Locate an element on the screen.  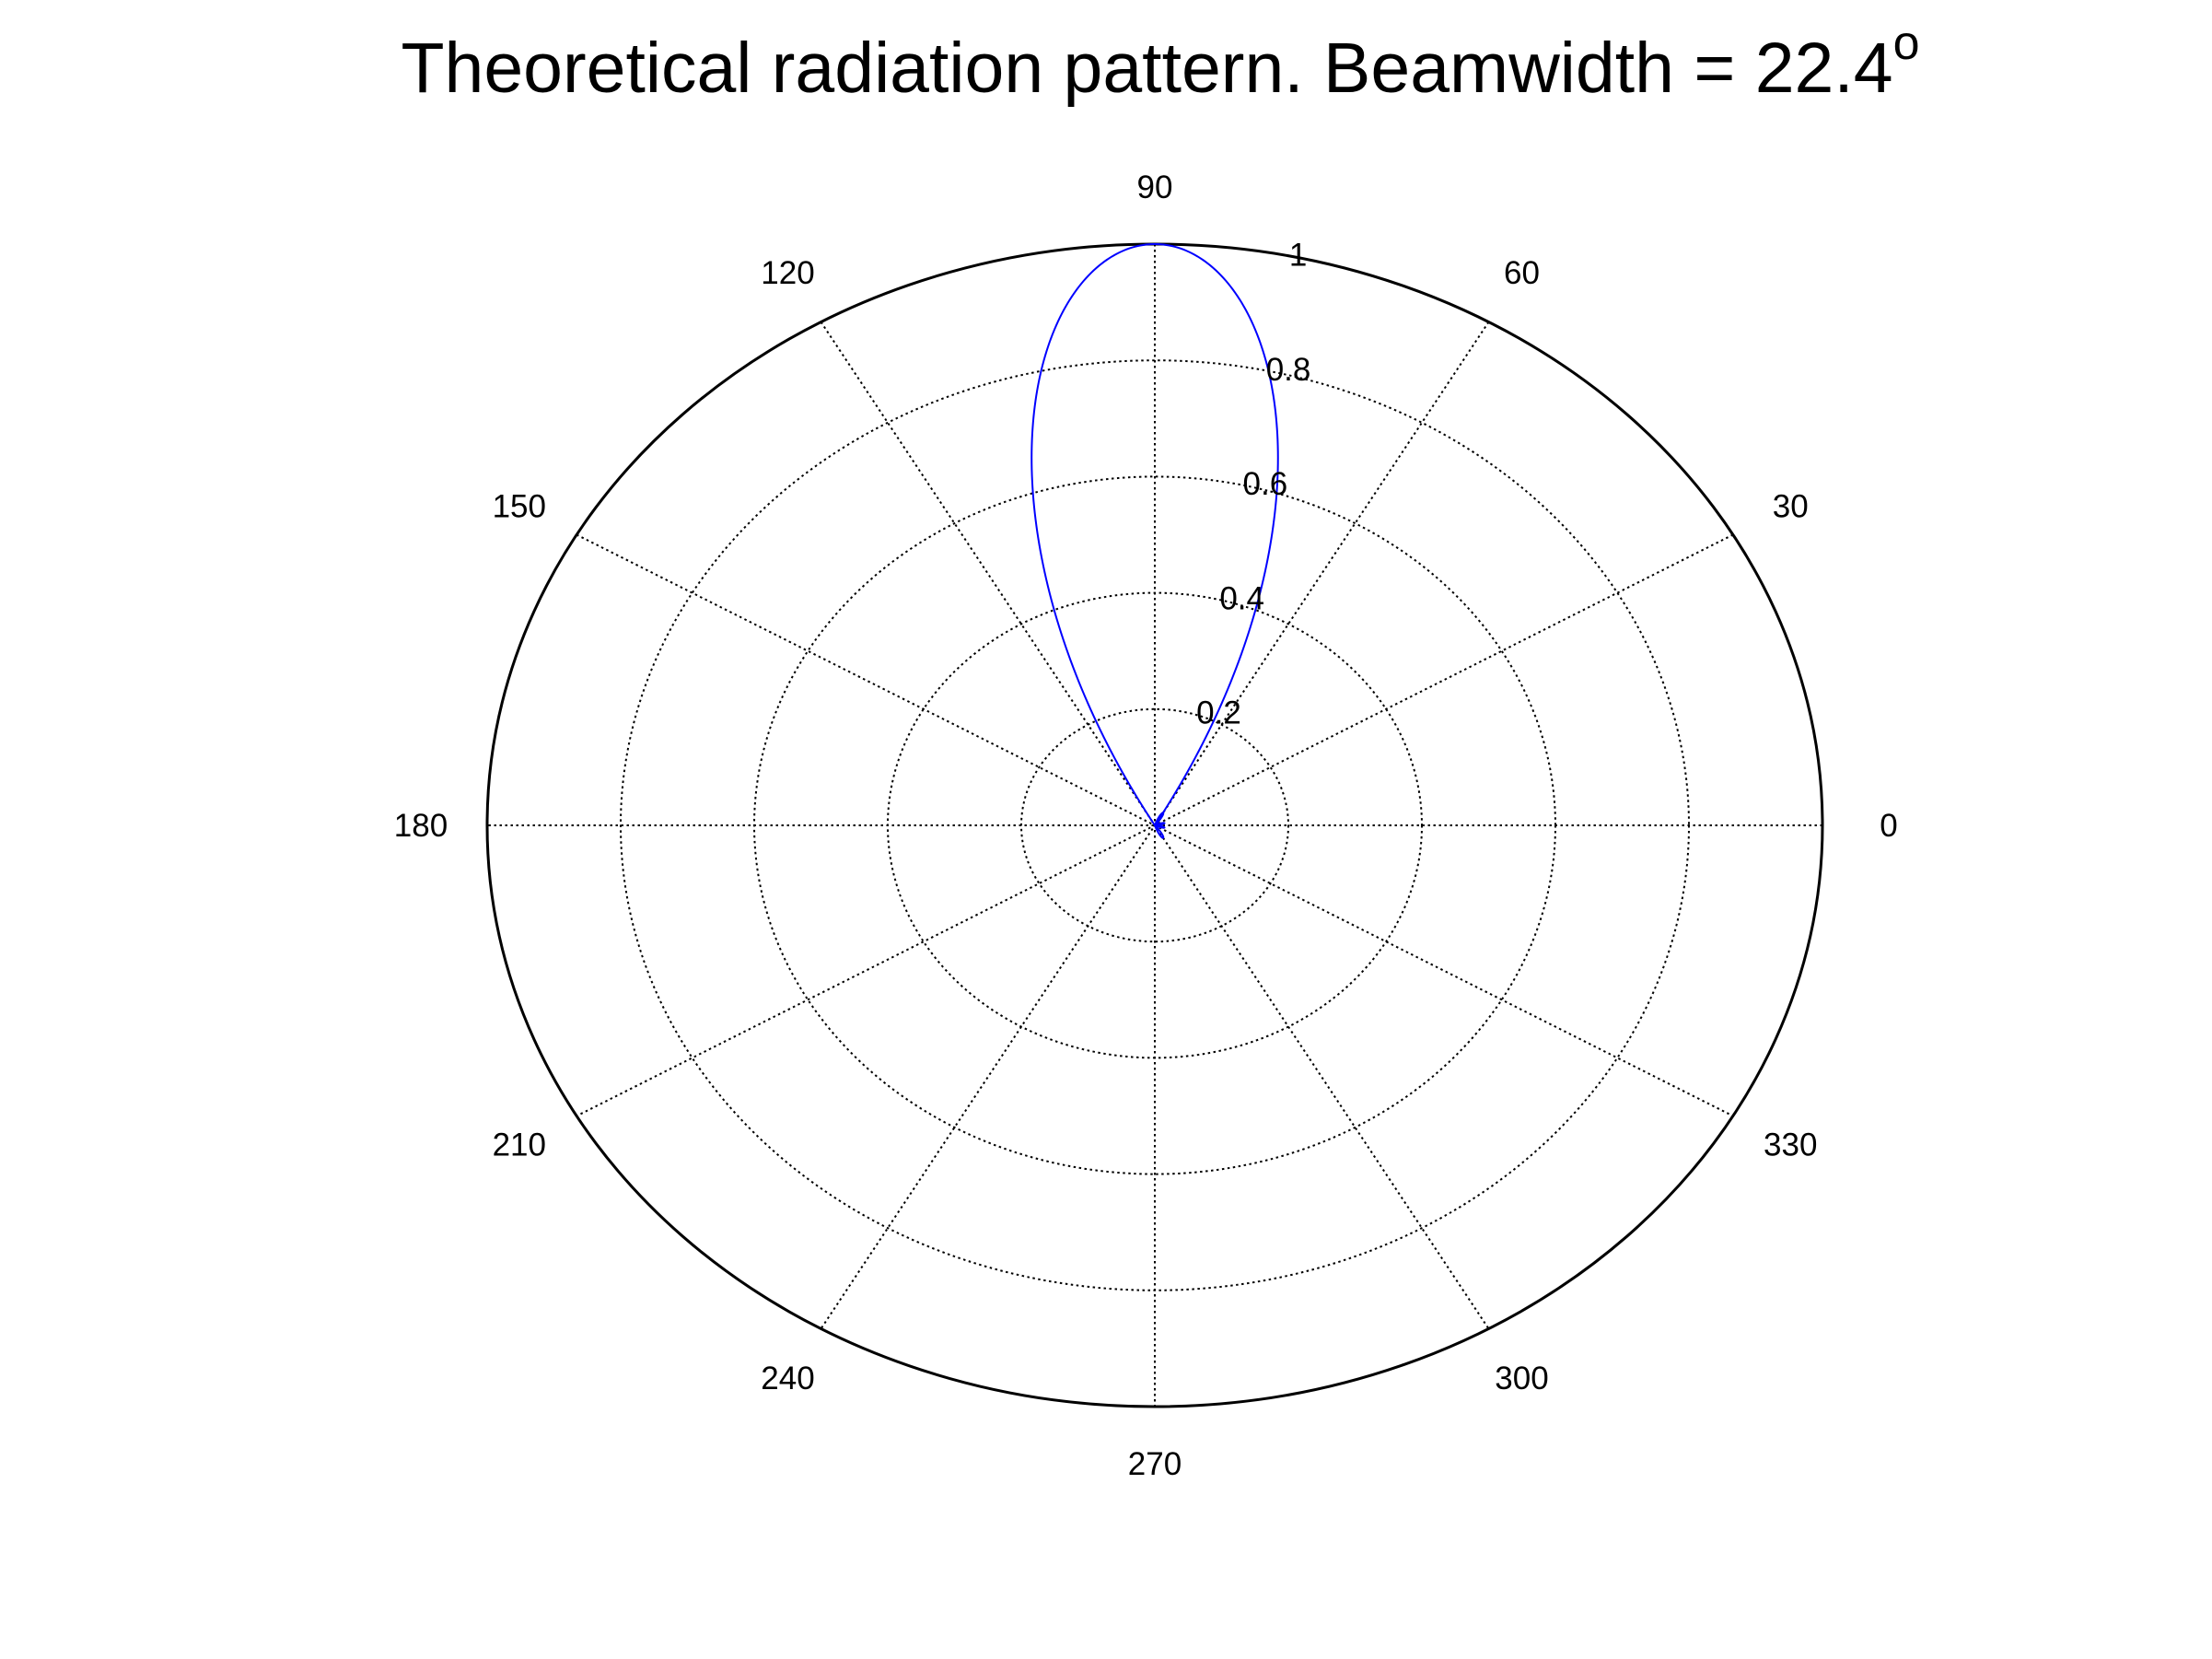
angle-tick-label: 270 is located at coordinates (1155, 1464).